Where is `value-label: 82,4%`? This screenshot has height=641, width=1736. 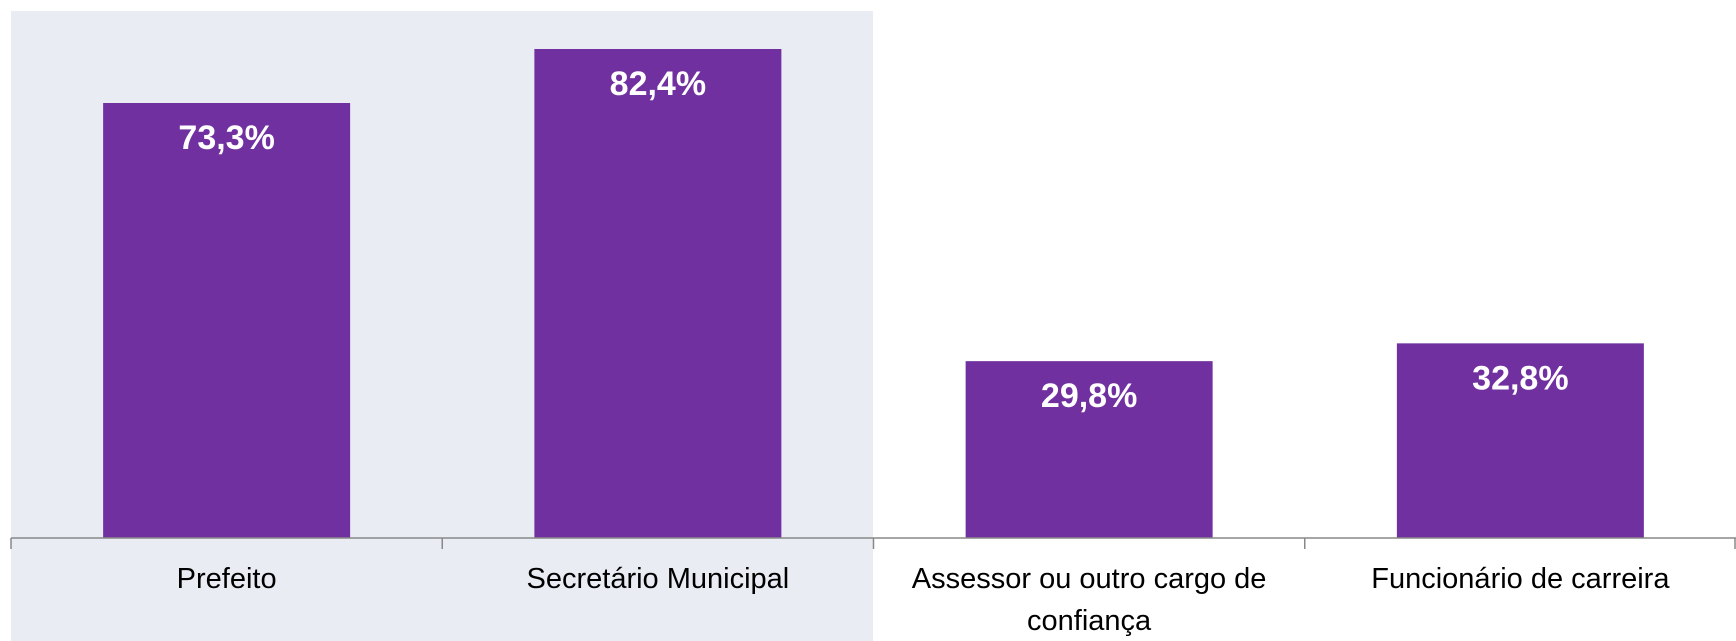 value-label: 82,4% is located at coordinates (658, 84).